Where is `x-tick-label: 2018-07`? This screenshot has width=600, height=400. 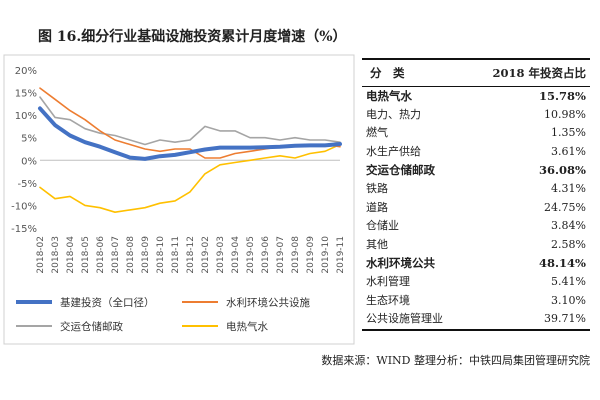
x-tick-label: 2018-07 is located at coordinates (116, 255).